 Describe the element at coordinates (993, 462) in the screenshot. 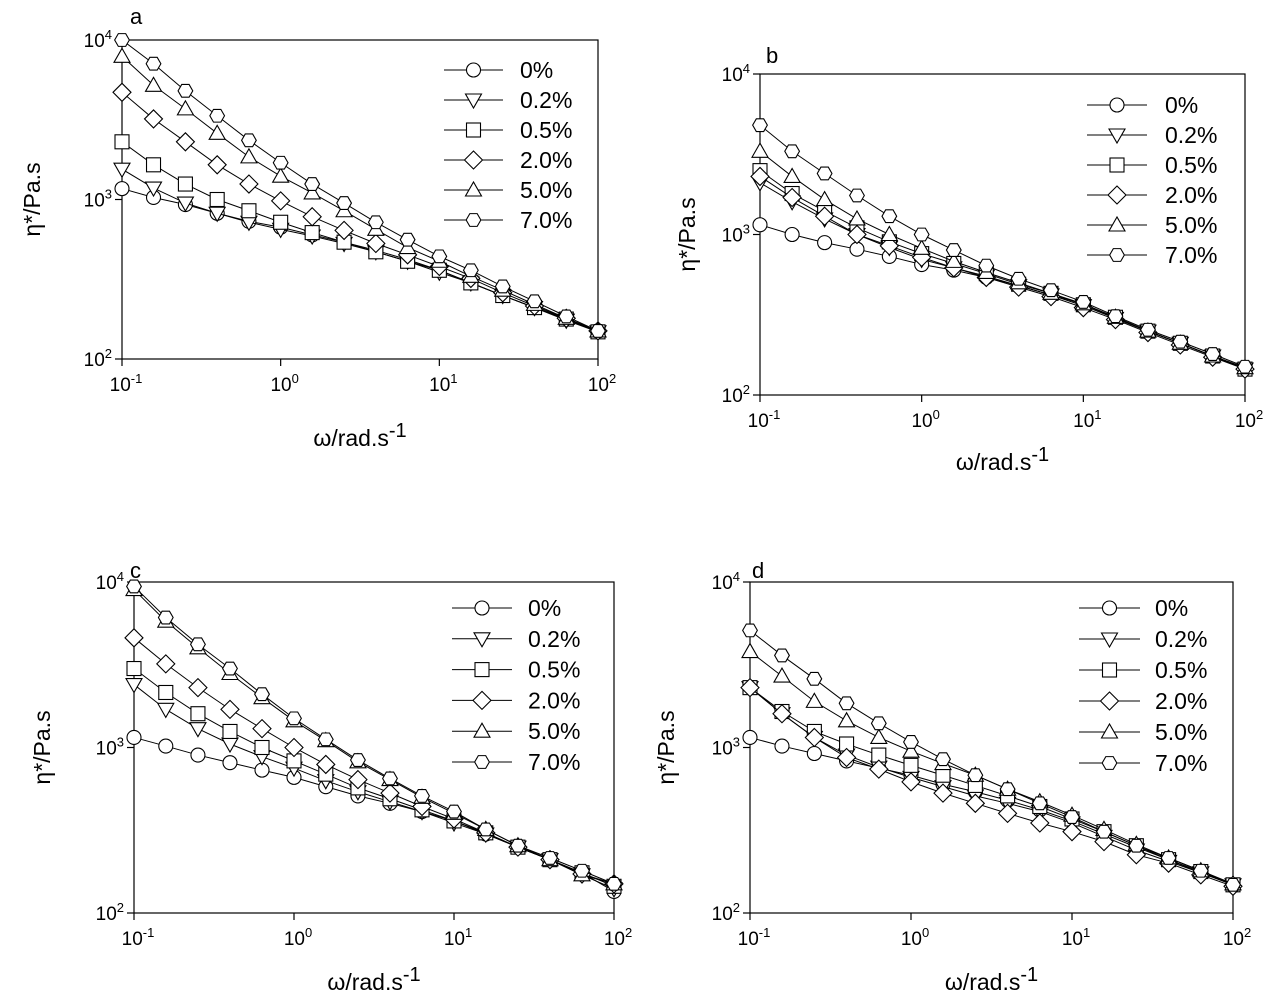

I see `x-axis-label-text: ω/rad.s` at that location.